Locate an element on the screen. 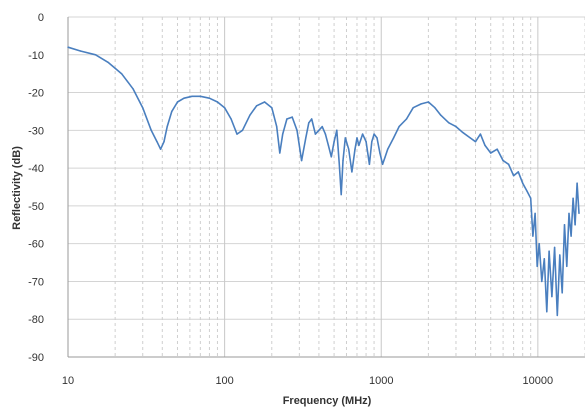  y-axis-label: Reflectivity (dB) is located at coordinates (17, 188).